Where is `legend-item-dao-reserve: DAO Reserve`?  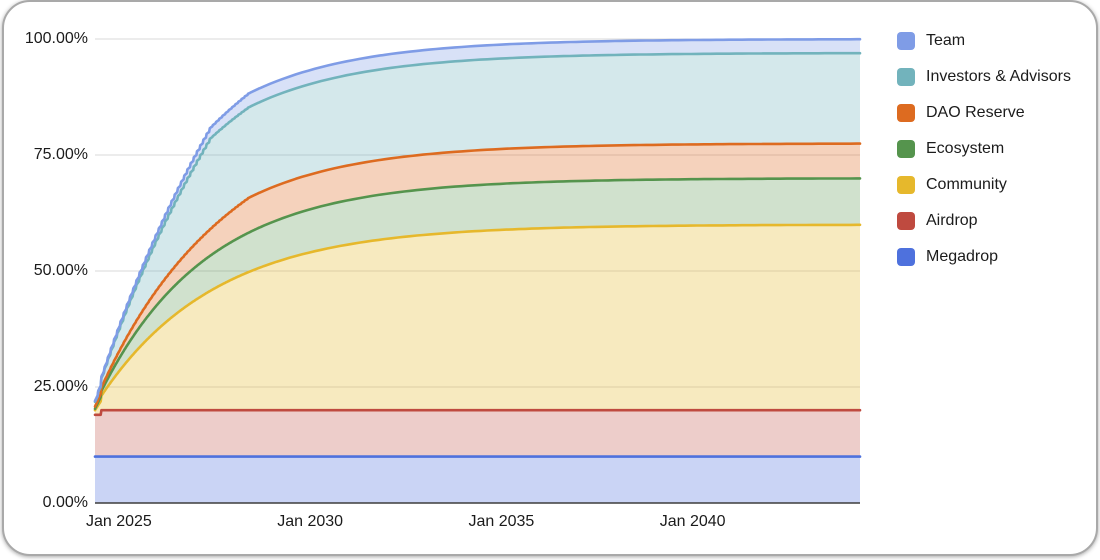
legend-item-dao-reserve: DAO Reserve is located at coordinates (984, 113).